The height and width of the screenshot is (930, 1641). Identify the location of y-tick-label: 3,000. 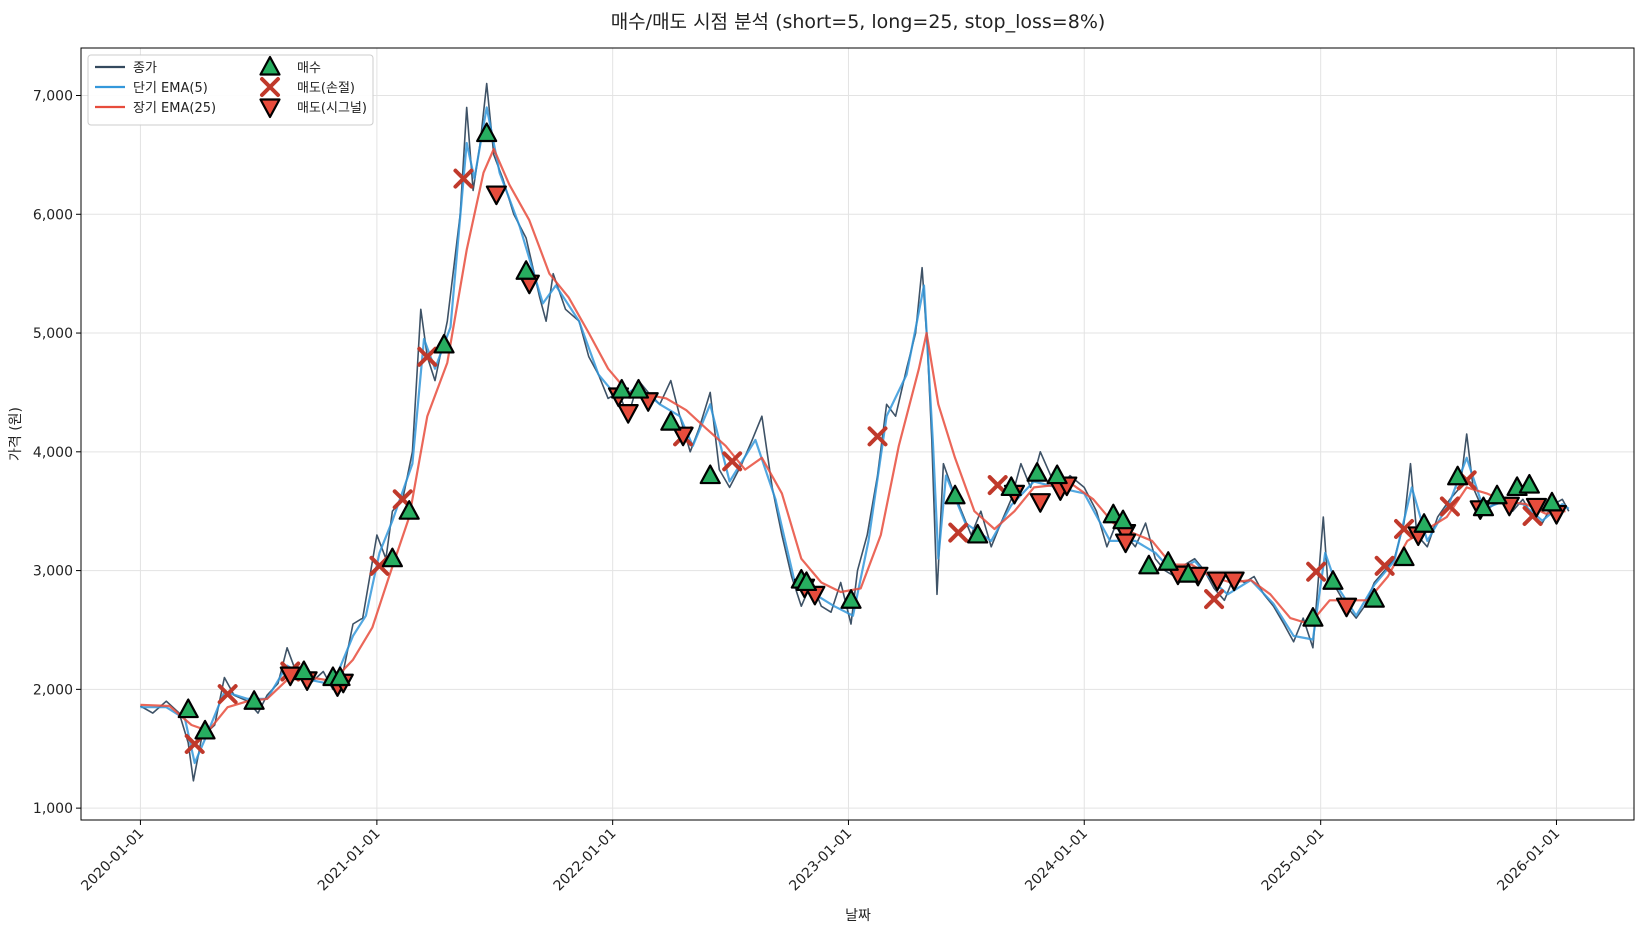
(53, 572).